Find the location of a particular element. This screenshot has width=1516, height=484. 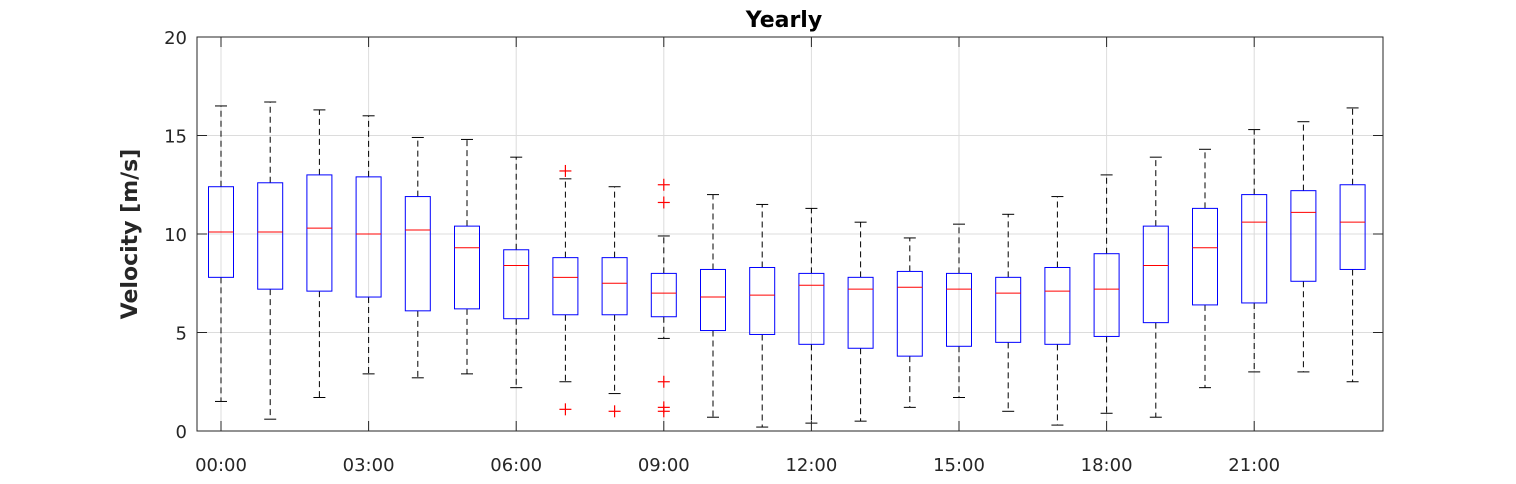

y-tick-label: 10 is located at coordinates (175, 235).